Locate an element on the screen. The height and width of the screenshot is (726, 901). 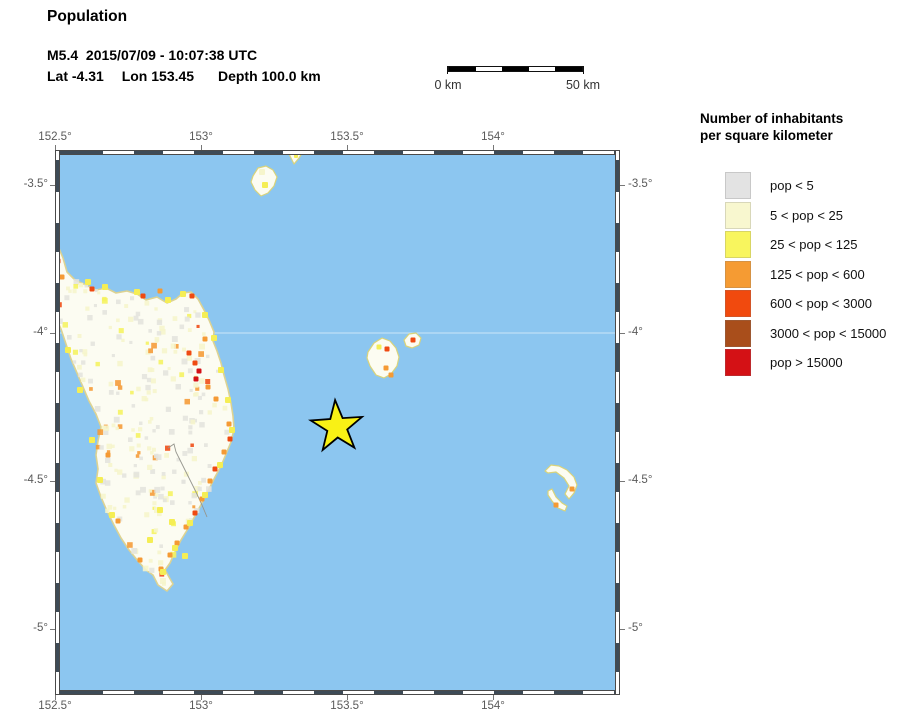
map-scale-bar is located at coordinates (515, 69).